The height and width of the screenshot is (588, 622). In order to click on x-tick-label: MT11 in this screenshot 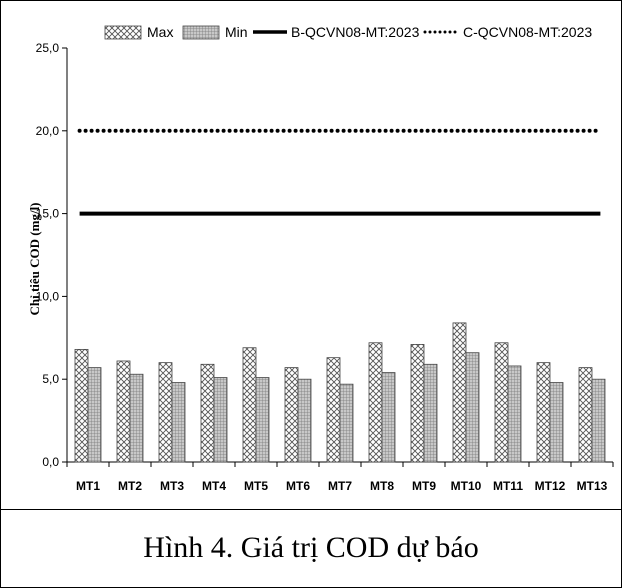, I will do `click(508, 486)`.